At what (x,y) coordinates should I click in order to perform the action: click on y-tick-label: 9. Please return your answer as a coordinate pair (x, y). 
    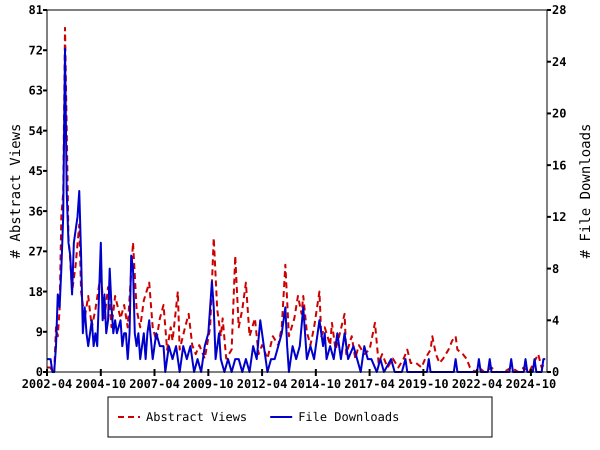
    Looking at the image, I should click on (39, 331).